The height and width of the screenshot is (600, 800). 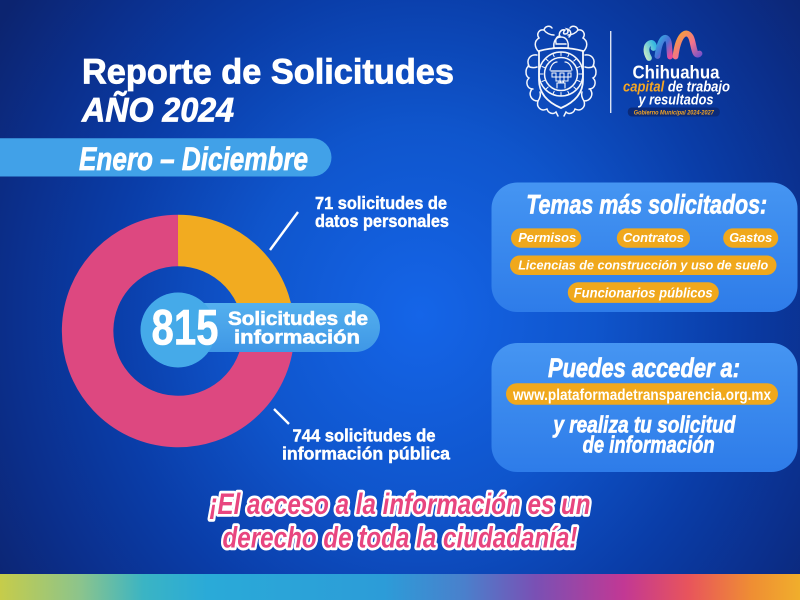 What do you see at coordinates (185, 328) in the screenshot?
I see `svg-text: 815` at bounding box center [185, 328].